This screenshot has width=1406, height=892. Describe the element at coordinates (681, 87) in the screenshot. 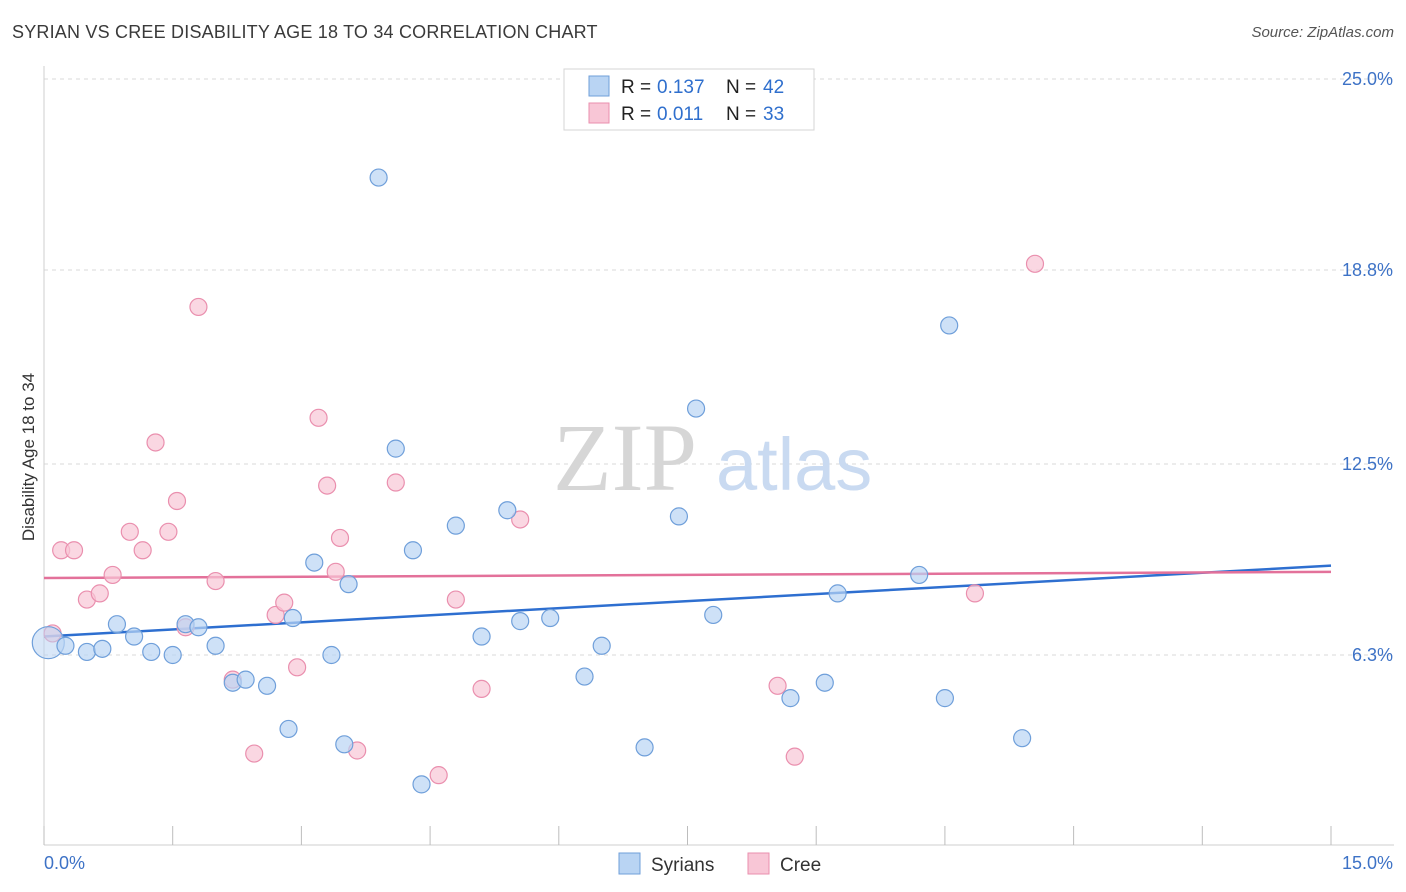

I see `legend-syrians-r-value: 0.137` at that location.